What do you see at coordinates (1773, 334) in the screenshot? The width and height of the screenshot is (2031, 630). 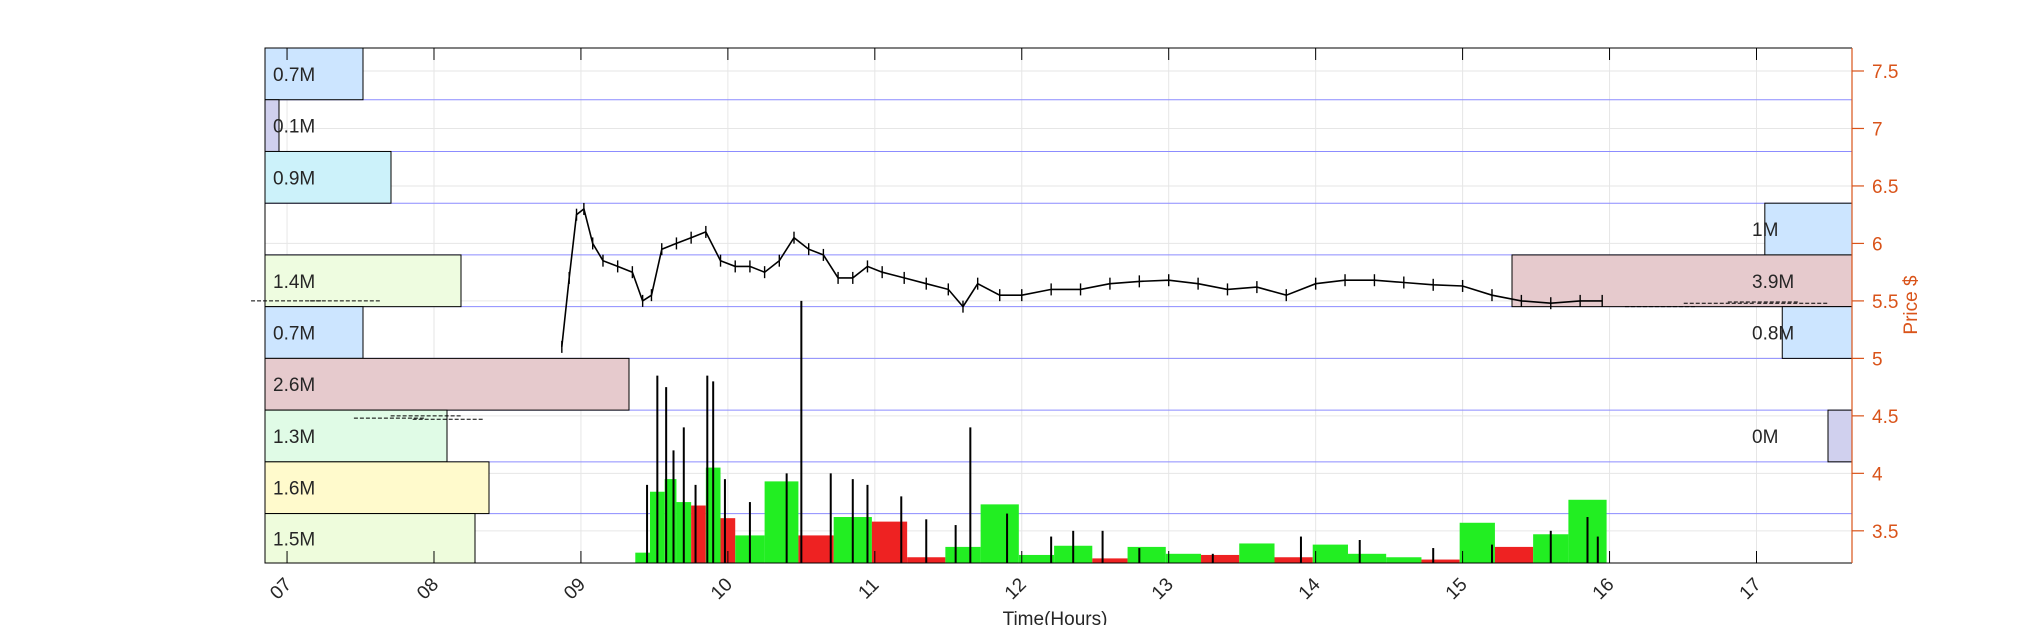 I see `right-profile-label: 0.8M` at bounding box center [1773, 334].